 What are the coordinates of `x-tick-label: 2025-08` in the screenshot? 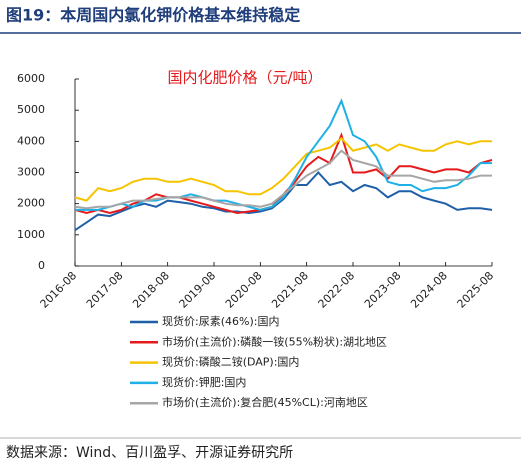 It's located at (476, 290).